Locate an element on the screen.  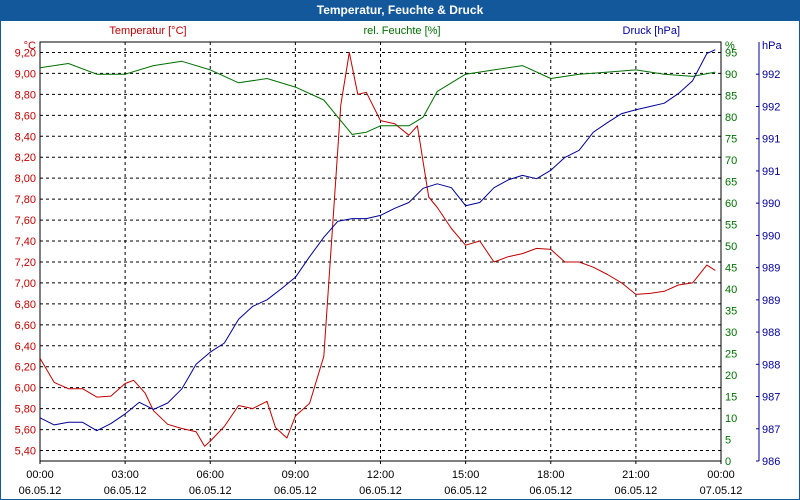
humidity-tick-label: 45 is located at coordinates (731, 269).